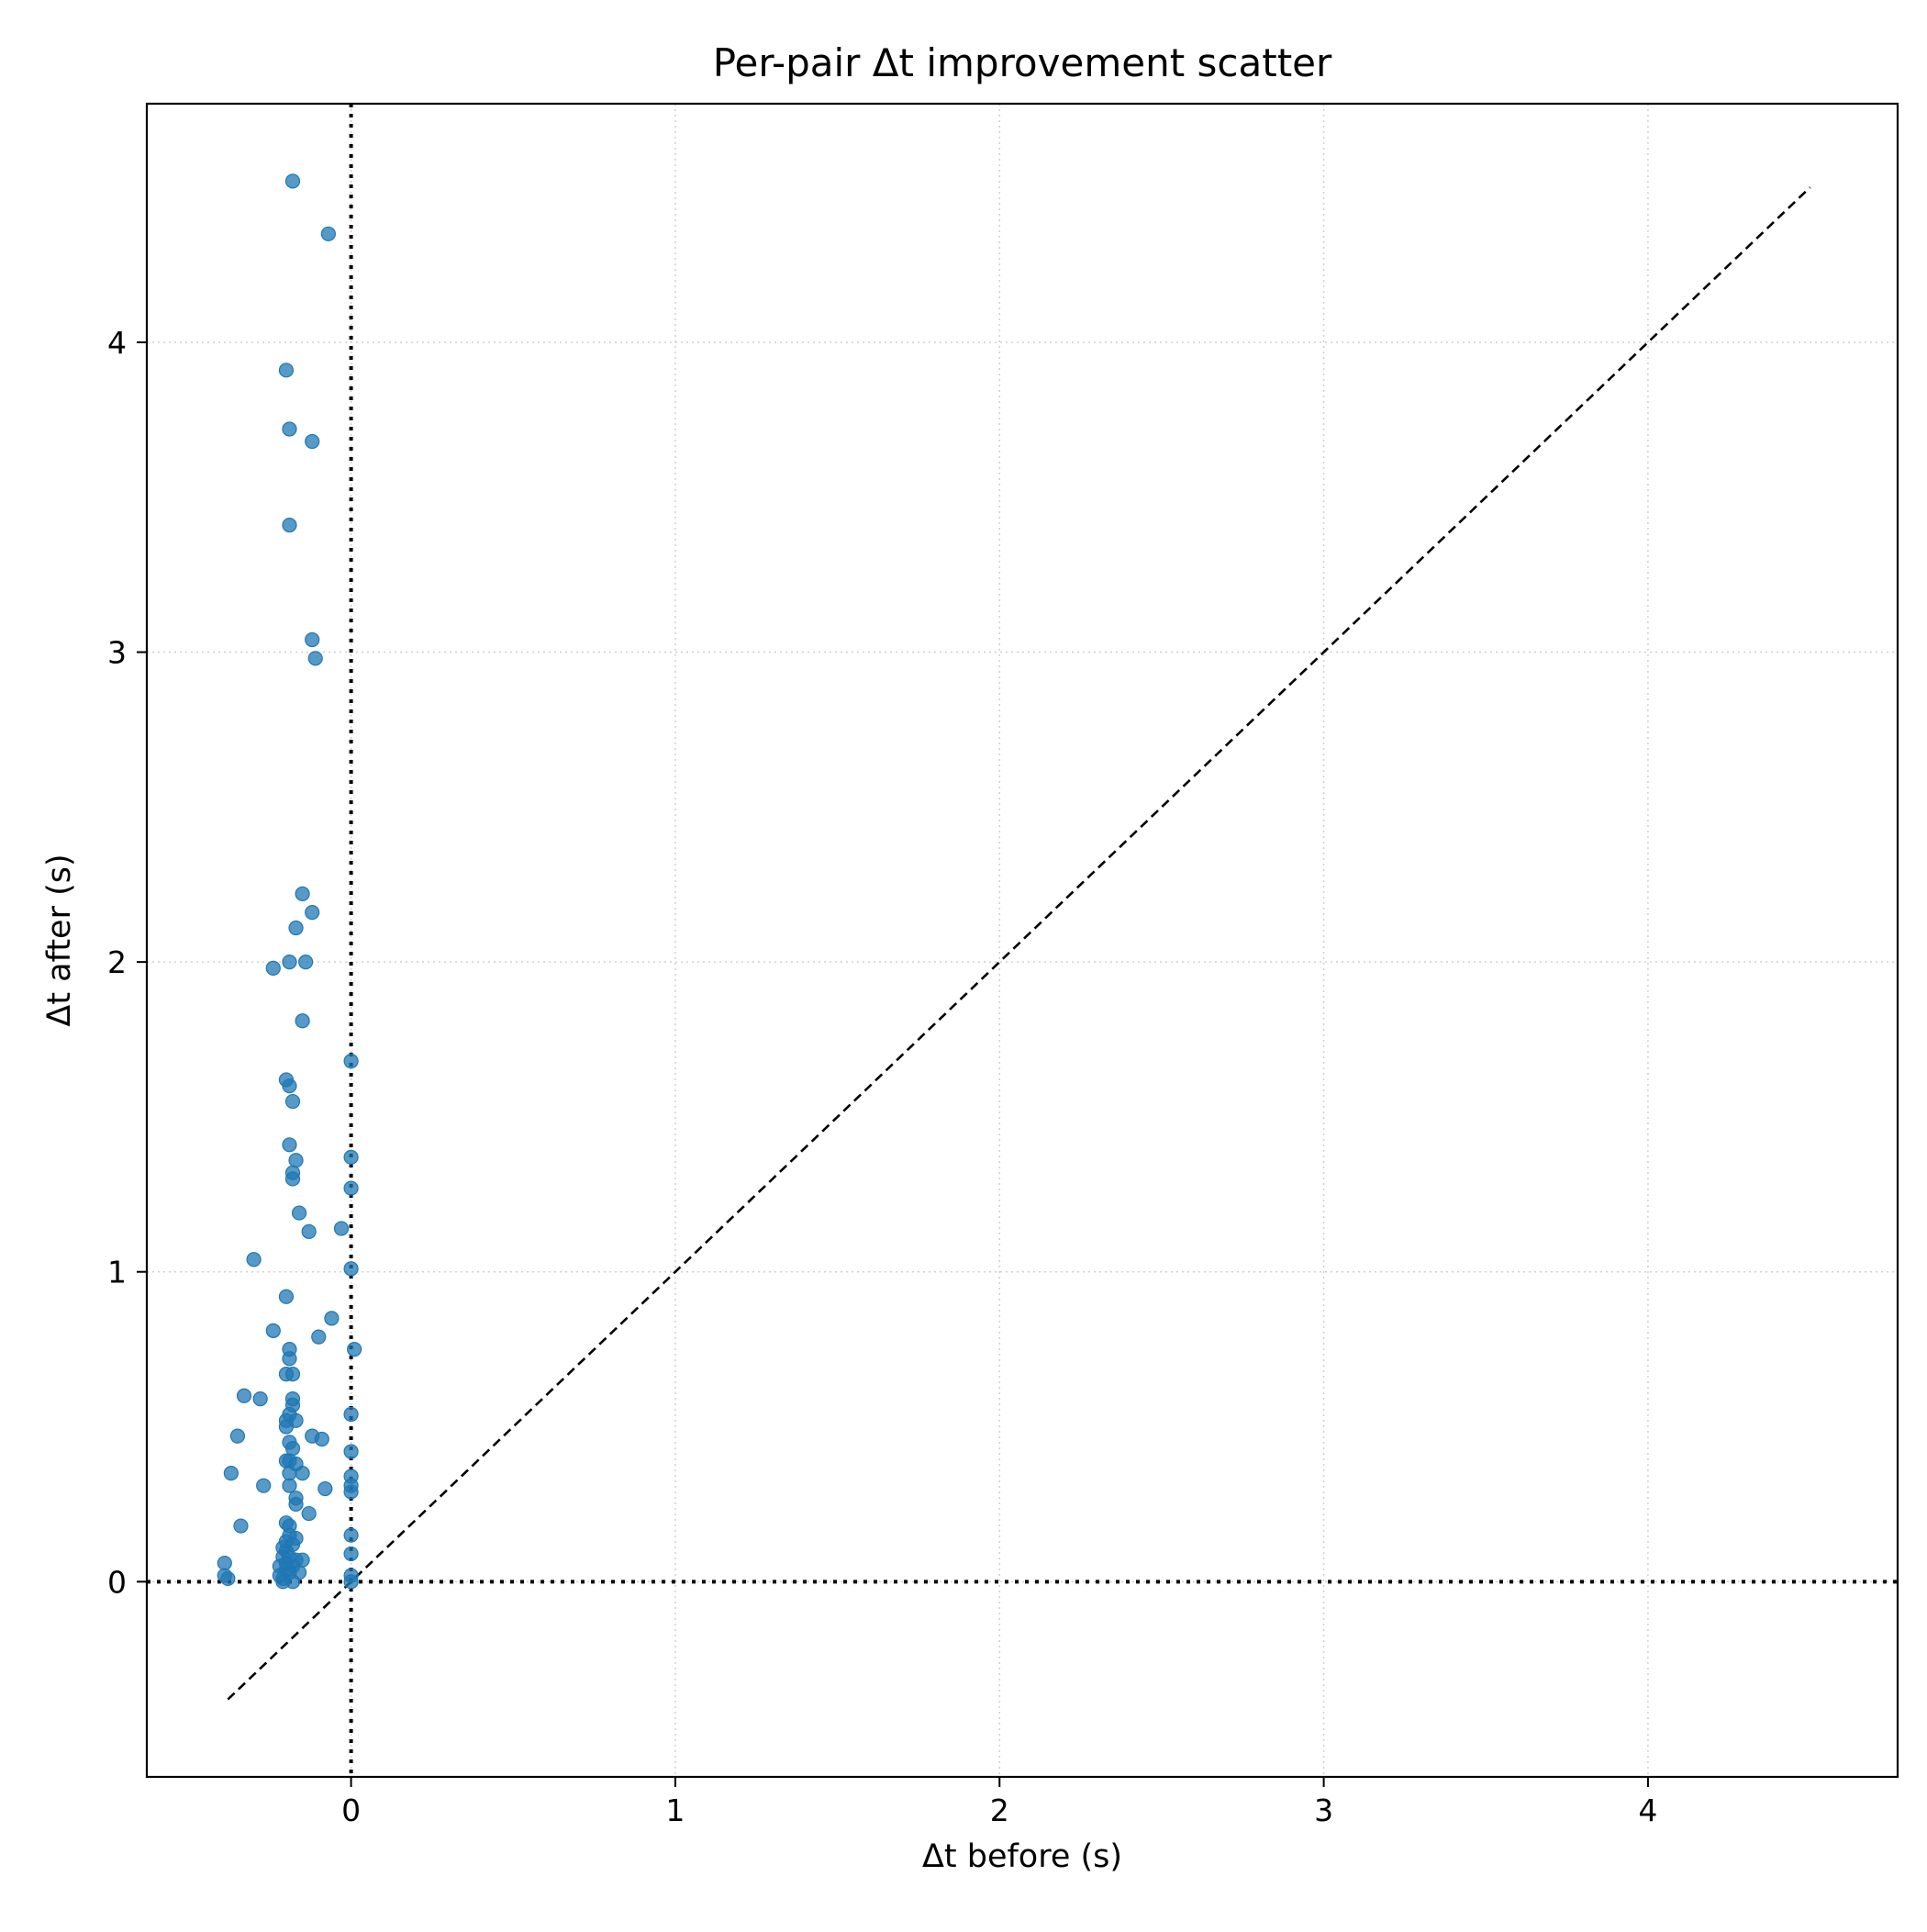  Describe the element at coordinates (1022, 1856) in the screenshot. I see `x-axis-label: Δt before (s)` at that location.